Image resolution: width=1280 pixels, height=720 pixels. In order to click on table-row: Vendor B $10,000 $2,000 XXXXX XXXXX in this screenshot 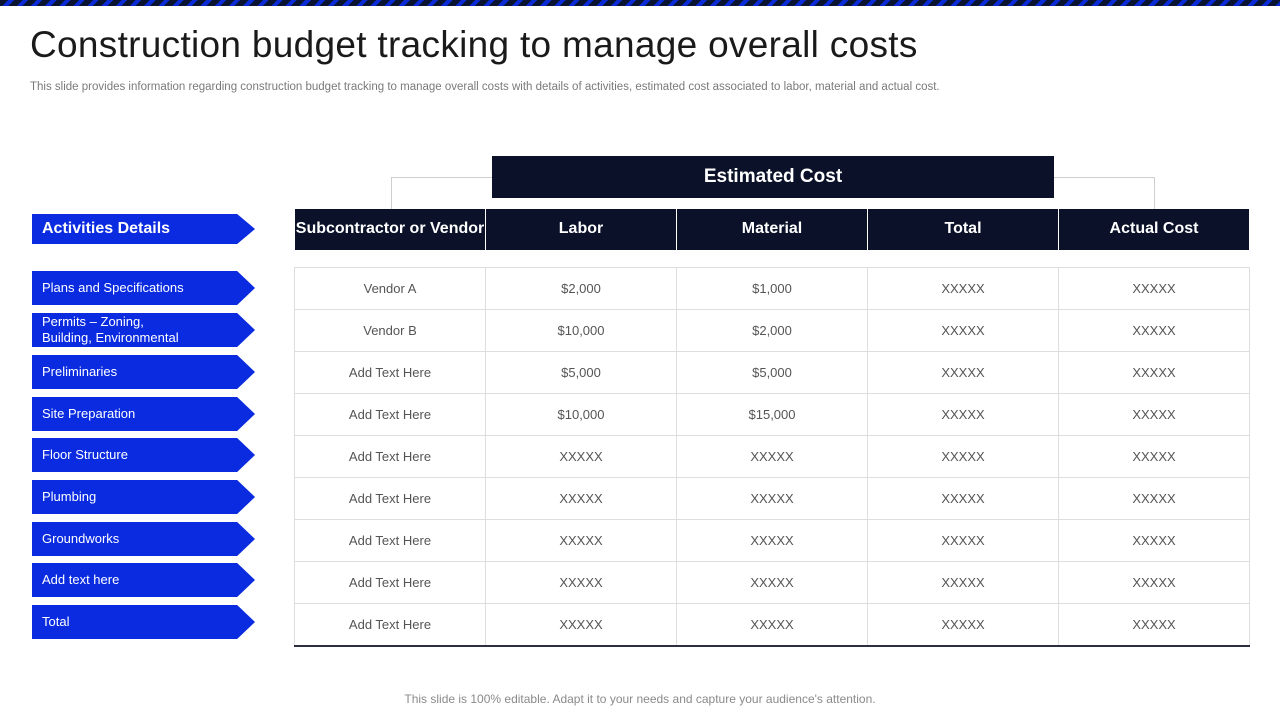, I will do `click(772, 330)`.